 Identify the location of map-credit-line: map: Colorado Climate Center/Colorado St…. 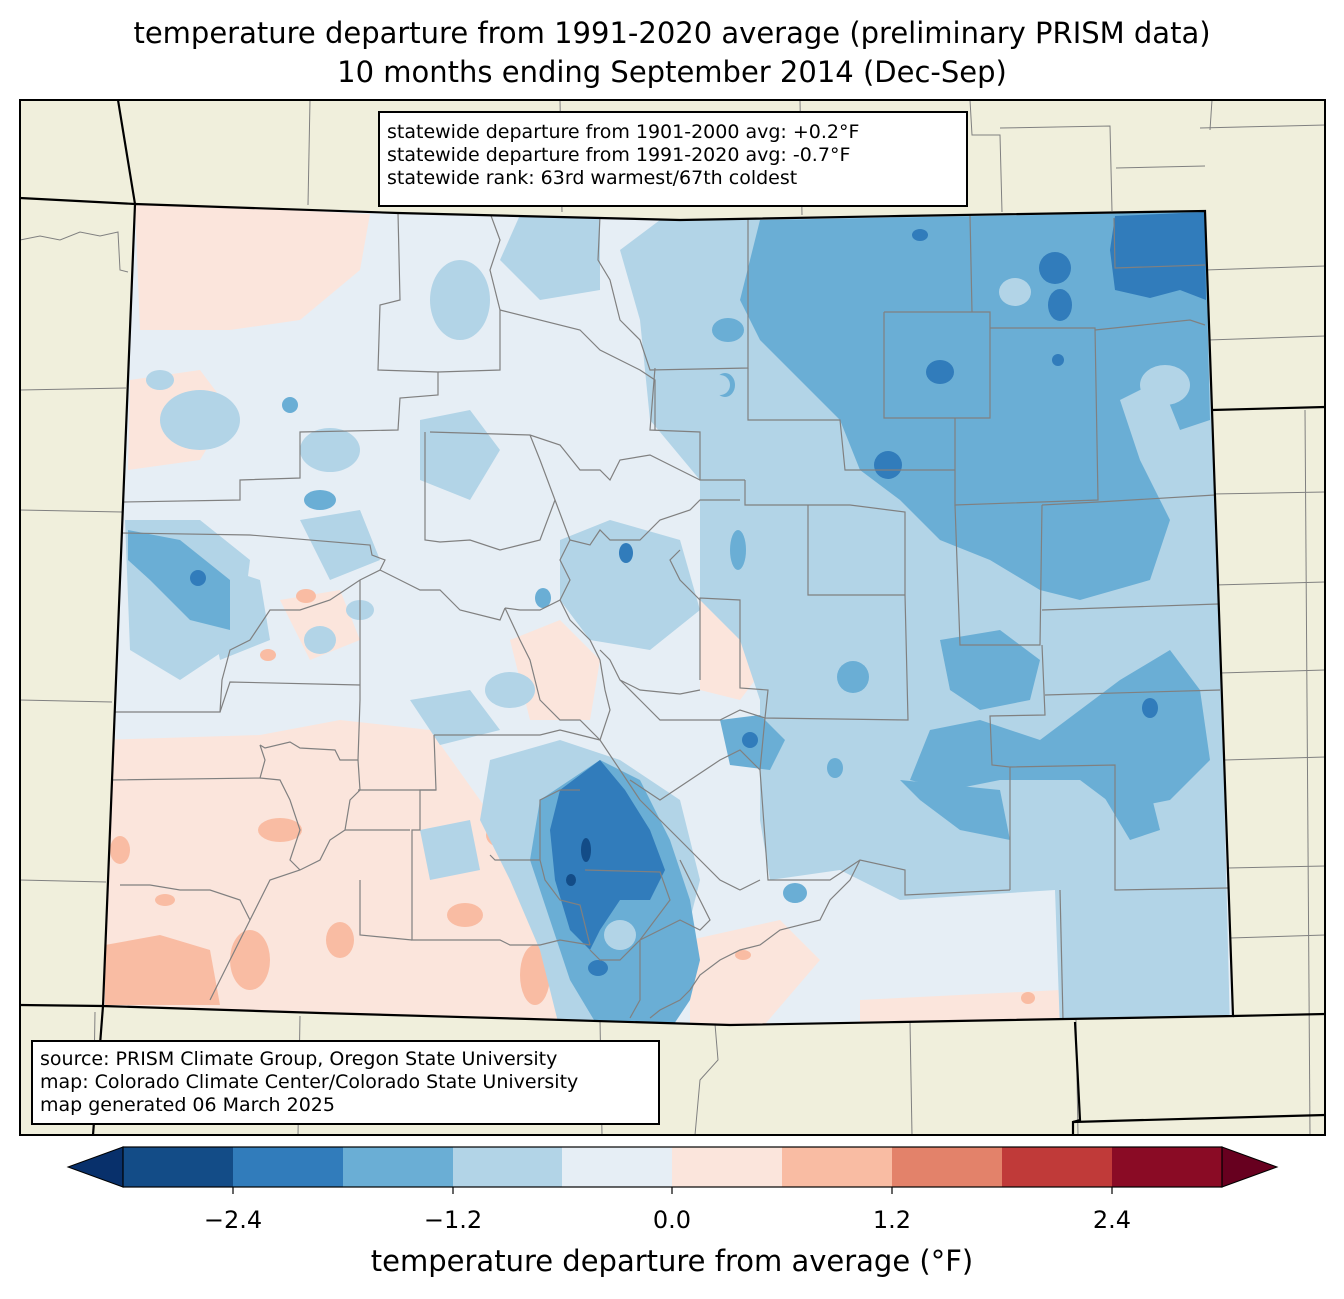
(309, 1082).